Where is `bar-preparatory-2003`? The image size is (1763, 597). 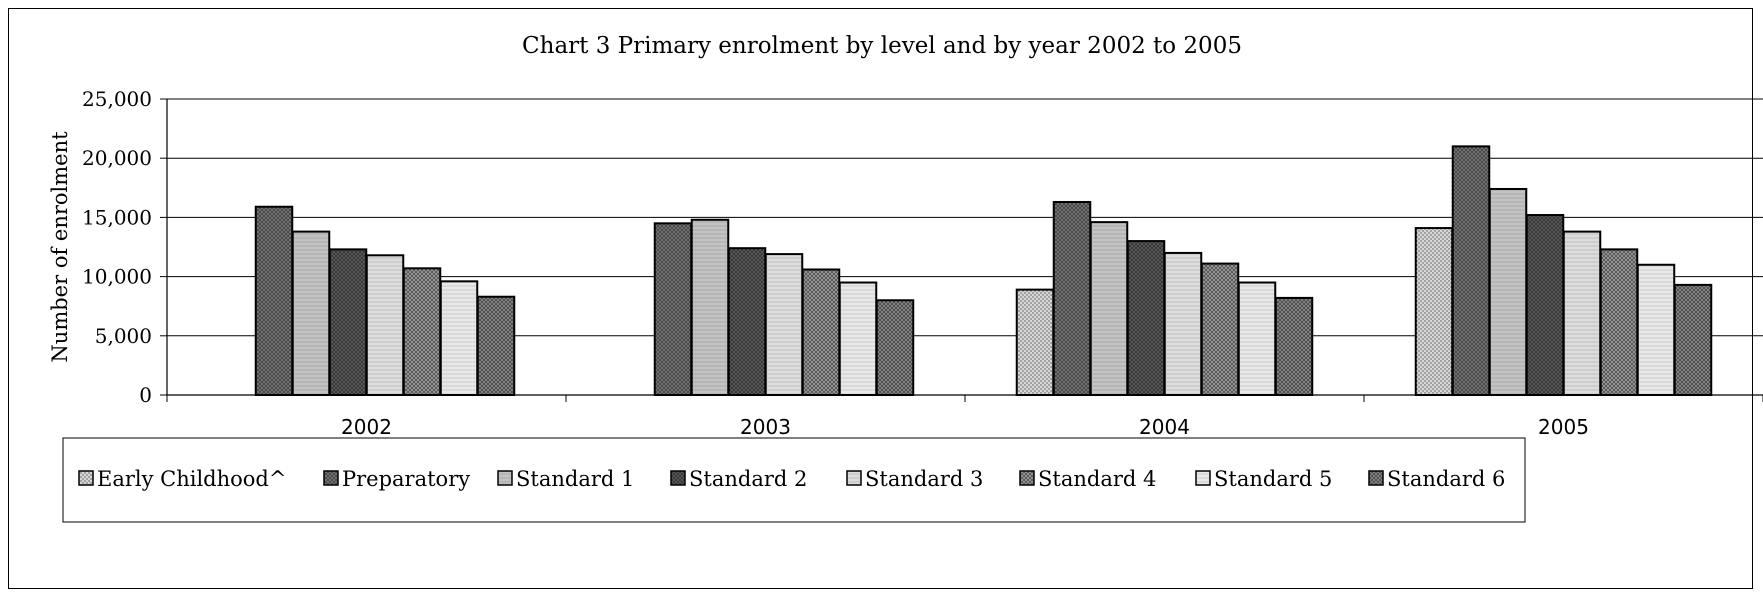 bar-preparatory-2003 is located at coordinates (673, 309).